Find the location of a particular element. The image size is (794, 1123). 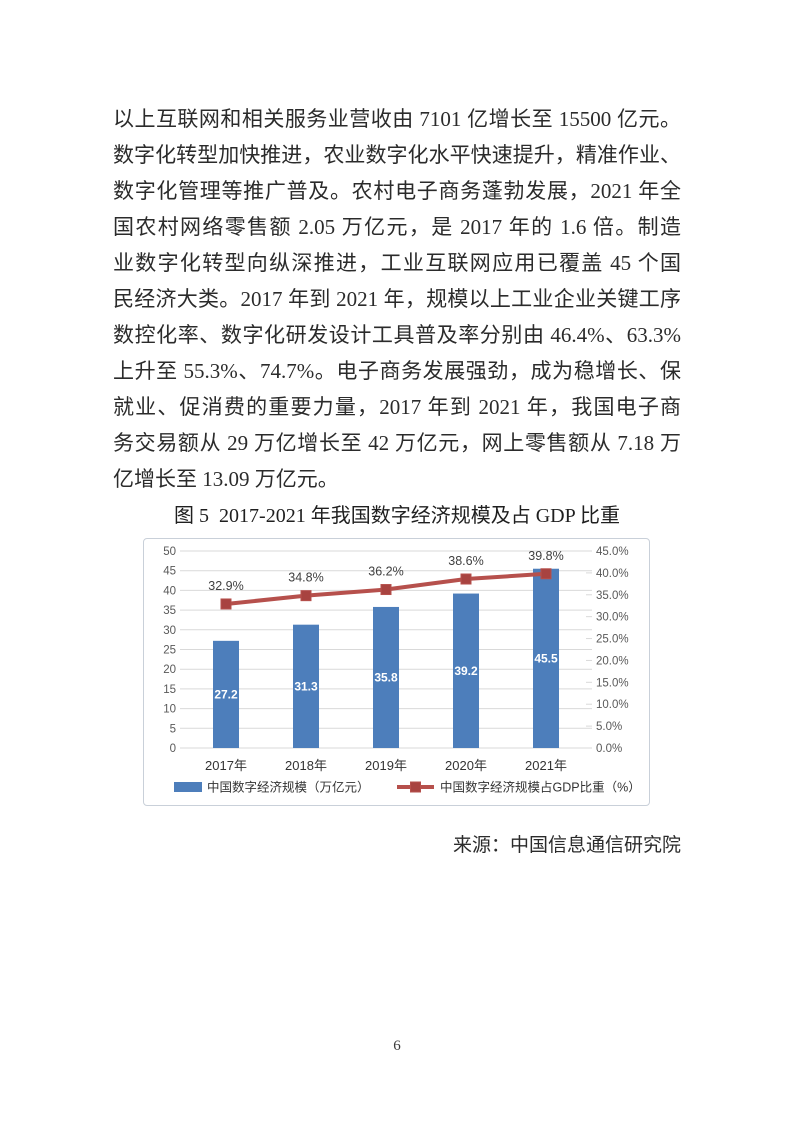

right-axis-tick-label: 25.0% is located at coordinates (612, 640).